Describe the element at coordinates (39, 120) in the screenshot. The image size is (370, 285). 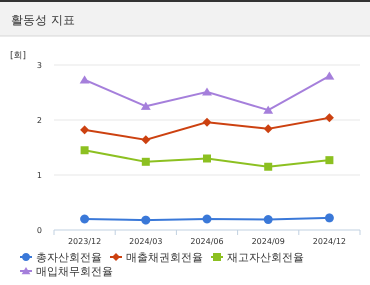
I see `y-tick-label: 2` at that location.